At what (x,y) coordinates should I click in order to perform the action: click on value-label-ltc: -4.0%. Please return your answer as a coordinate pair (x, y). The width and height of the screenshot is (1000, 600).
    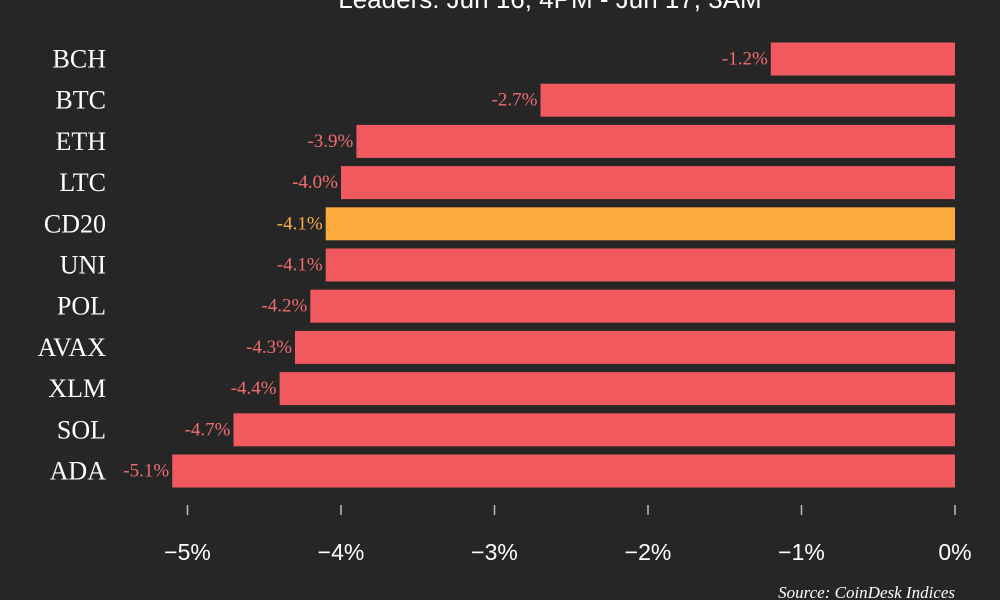
    Looking at the image, I should click on (315, 182).